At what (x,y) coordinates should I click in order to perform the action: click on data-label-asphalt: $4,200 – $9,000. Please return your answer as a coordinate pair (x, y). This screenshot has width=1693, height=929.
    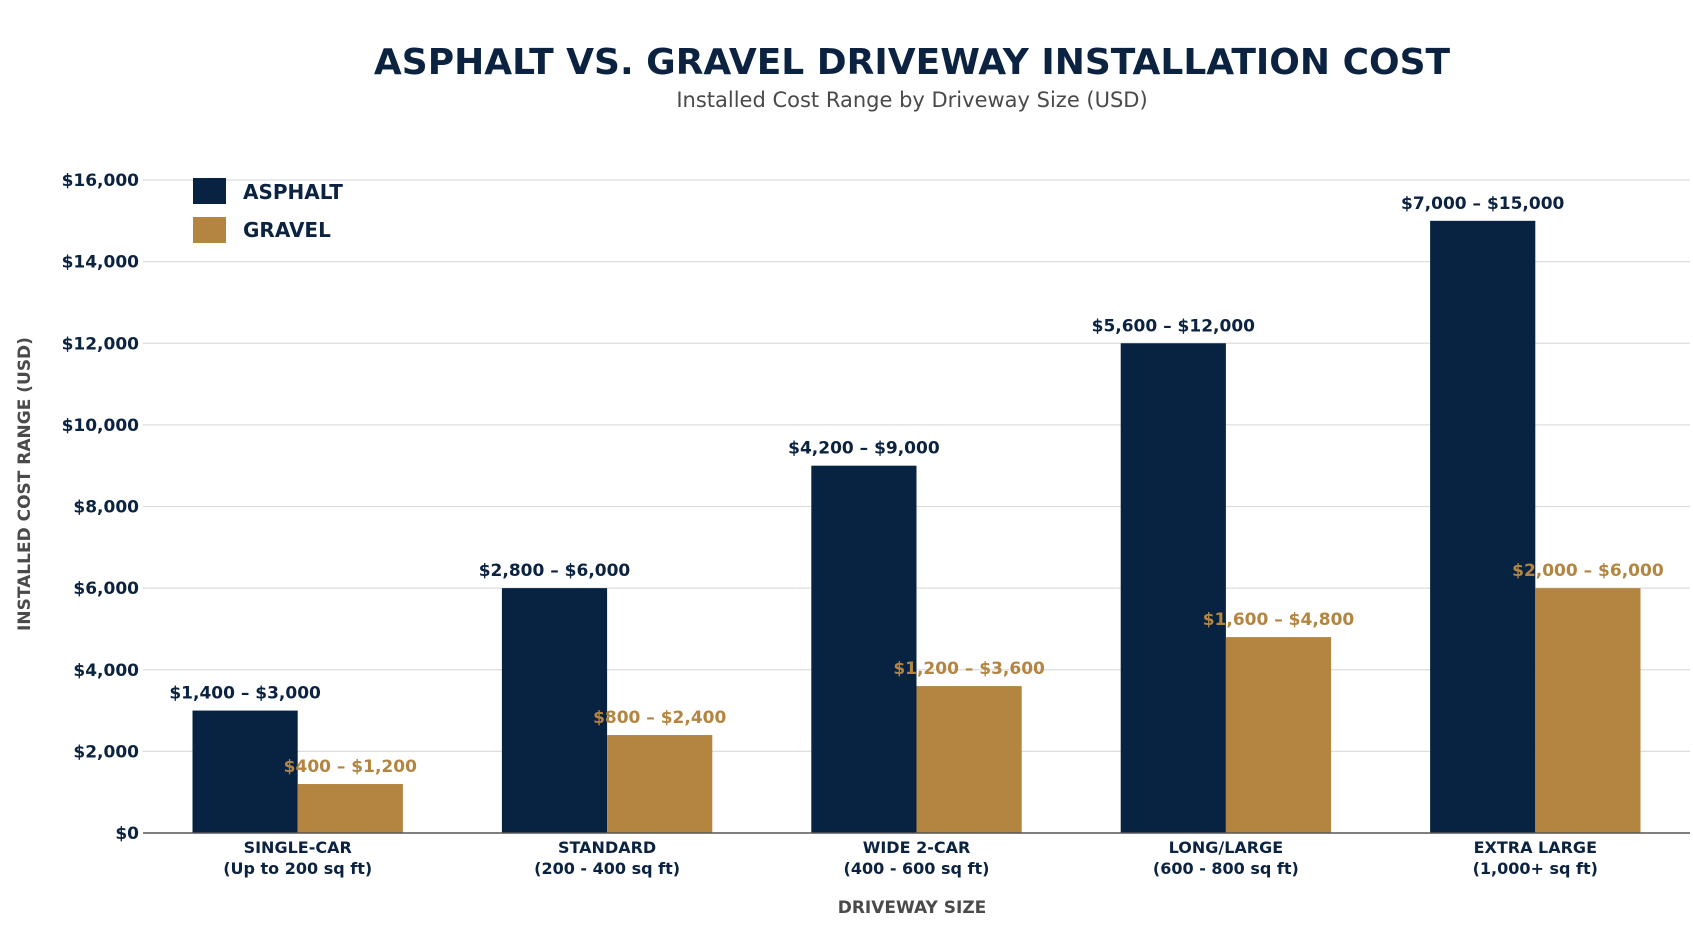
    Looking at the image, I should click on (864, 449).